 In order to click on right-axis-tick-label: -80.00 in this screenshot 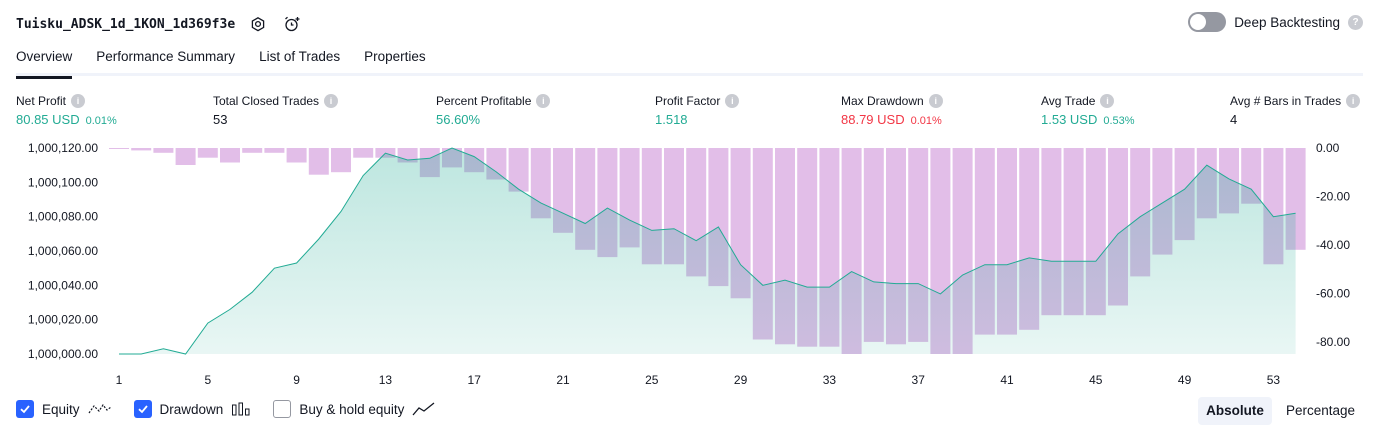, I will do `click(1333, 342)`.